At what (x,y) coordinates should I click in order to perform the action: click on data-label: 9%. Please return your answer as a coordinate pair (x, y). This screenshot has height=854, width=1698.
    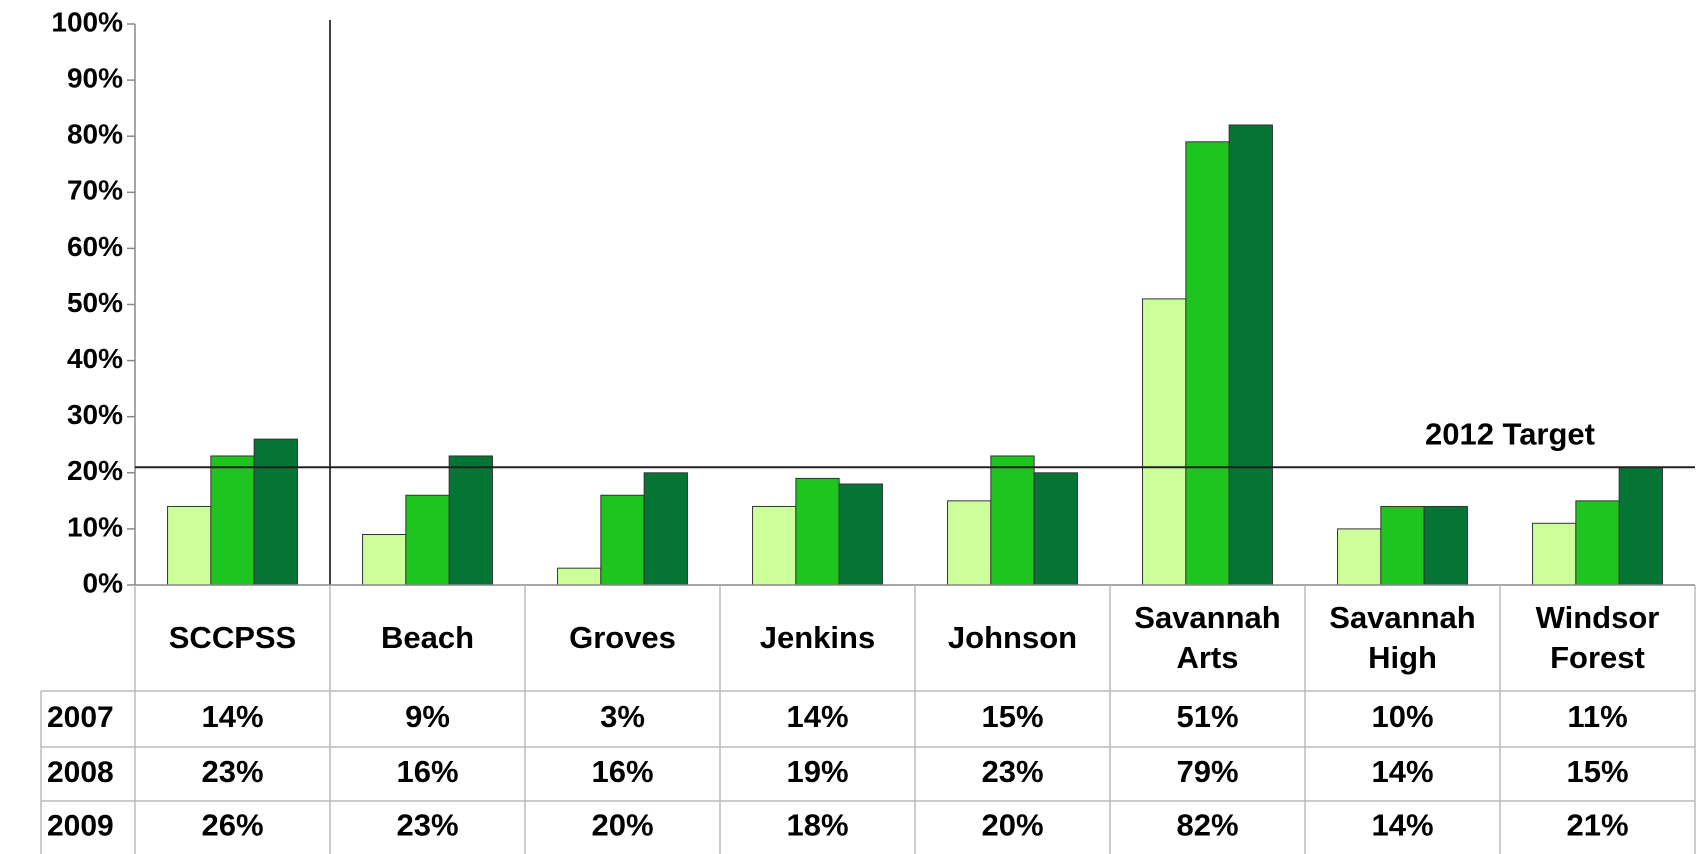
    Looking at the image, I should click on (427, 716).